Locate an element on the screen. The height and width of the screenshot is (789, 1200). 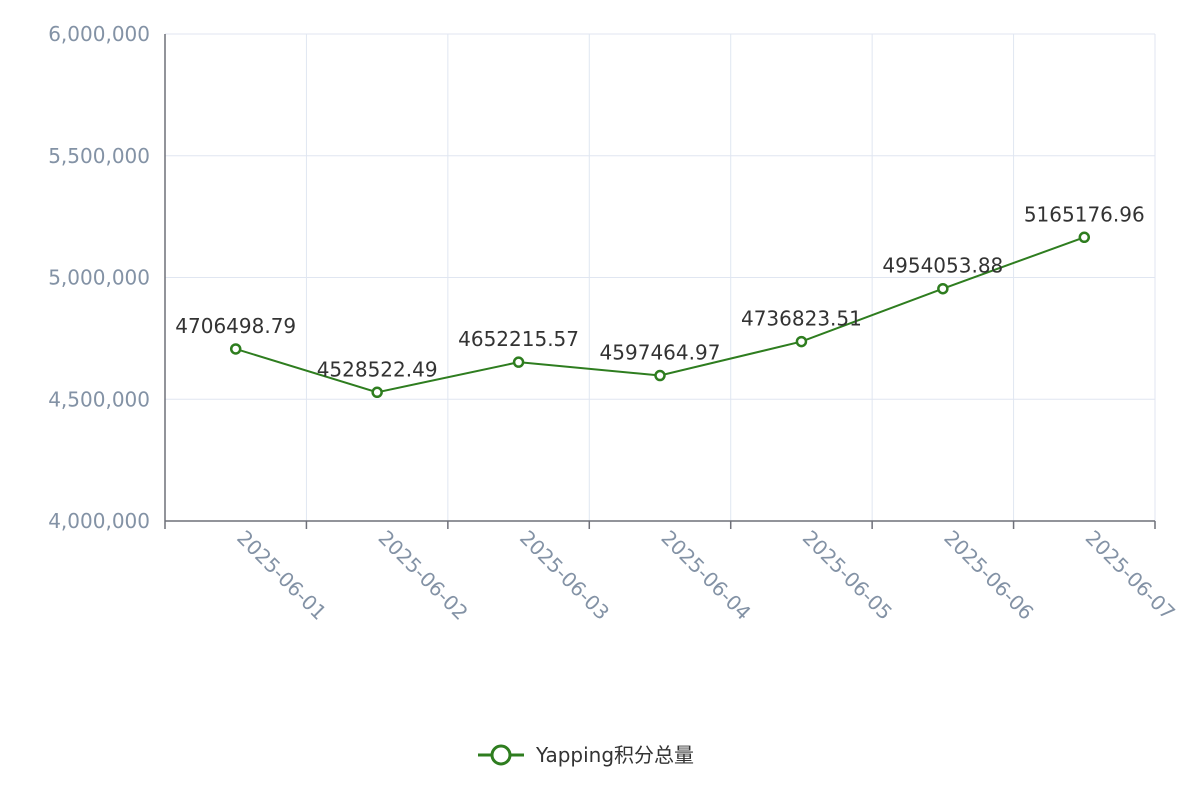
legend-marker-icon is located at coordinates (501, 755).